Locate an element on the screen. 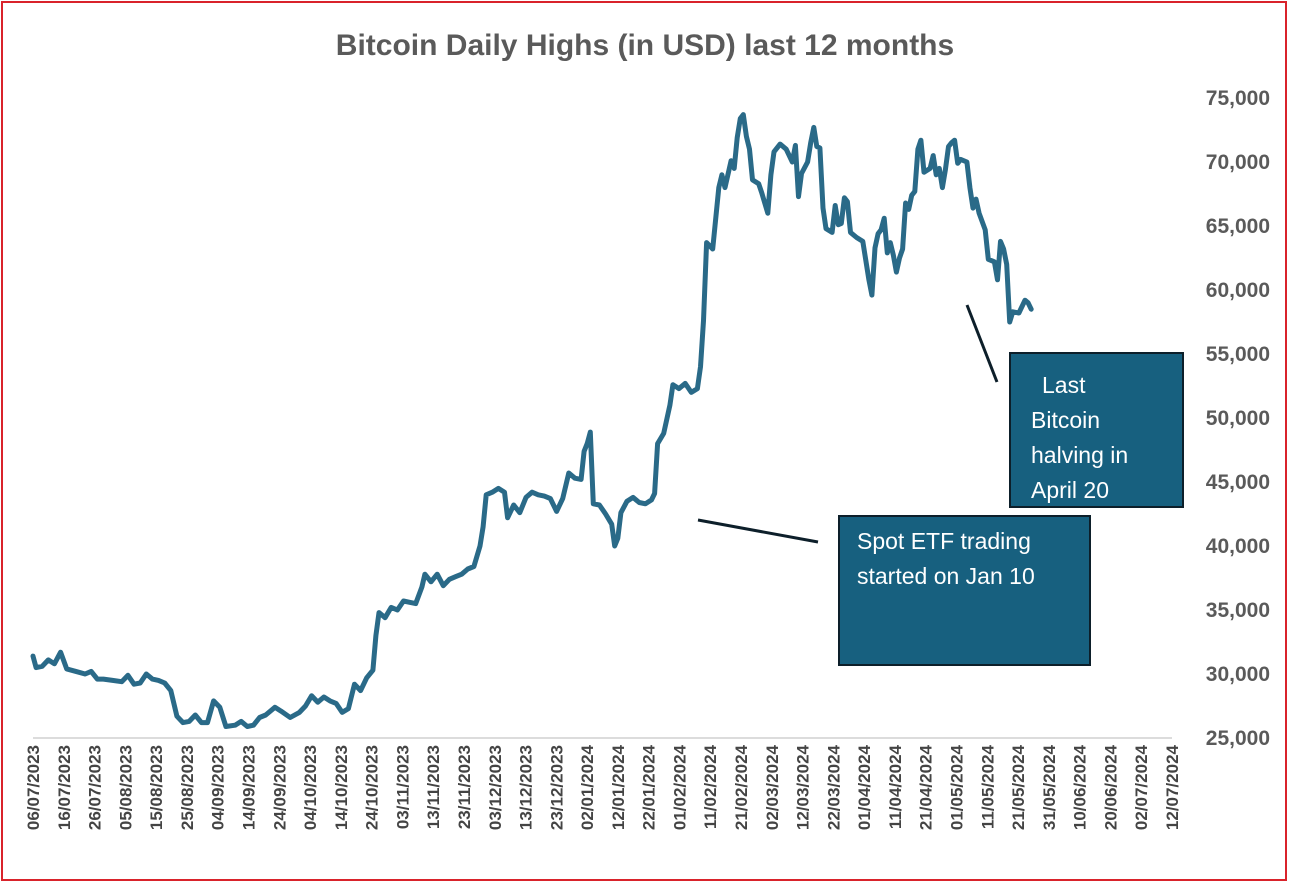 Image resolution: width=1292 pixels, height=886 pixels. x-tick-label: 21/04/2024 is located at coordinates (926, 787).